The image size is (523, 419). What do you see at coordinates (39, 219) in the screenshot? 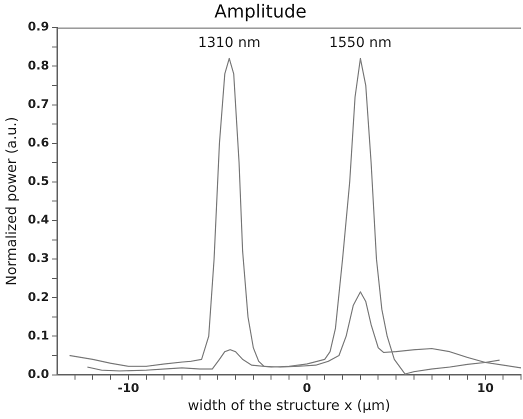
I see `y-tick-label: 0.4` at bounding box center [39, 219].